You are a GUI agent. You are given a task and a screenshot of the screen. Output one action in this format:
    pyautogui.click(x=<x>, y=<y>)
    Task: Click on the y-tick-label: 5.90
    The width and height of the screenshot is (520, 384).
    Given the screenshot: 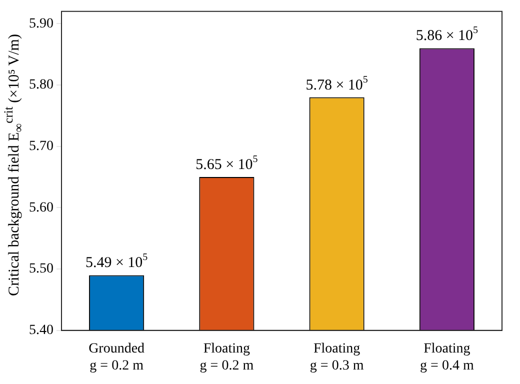 What is the action you would take?
    pyautogui.click(x=41, y=24)
    